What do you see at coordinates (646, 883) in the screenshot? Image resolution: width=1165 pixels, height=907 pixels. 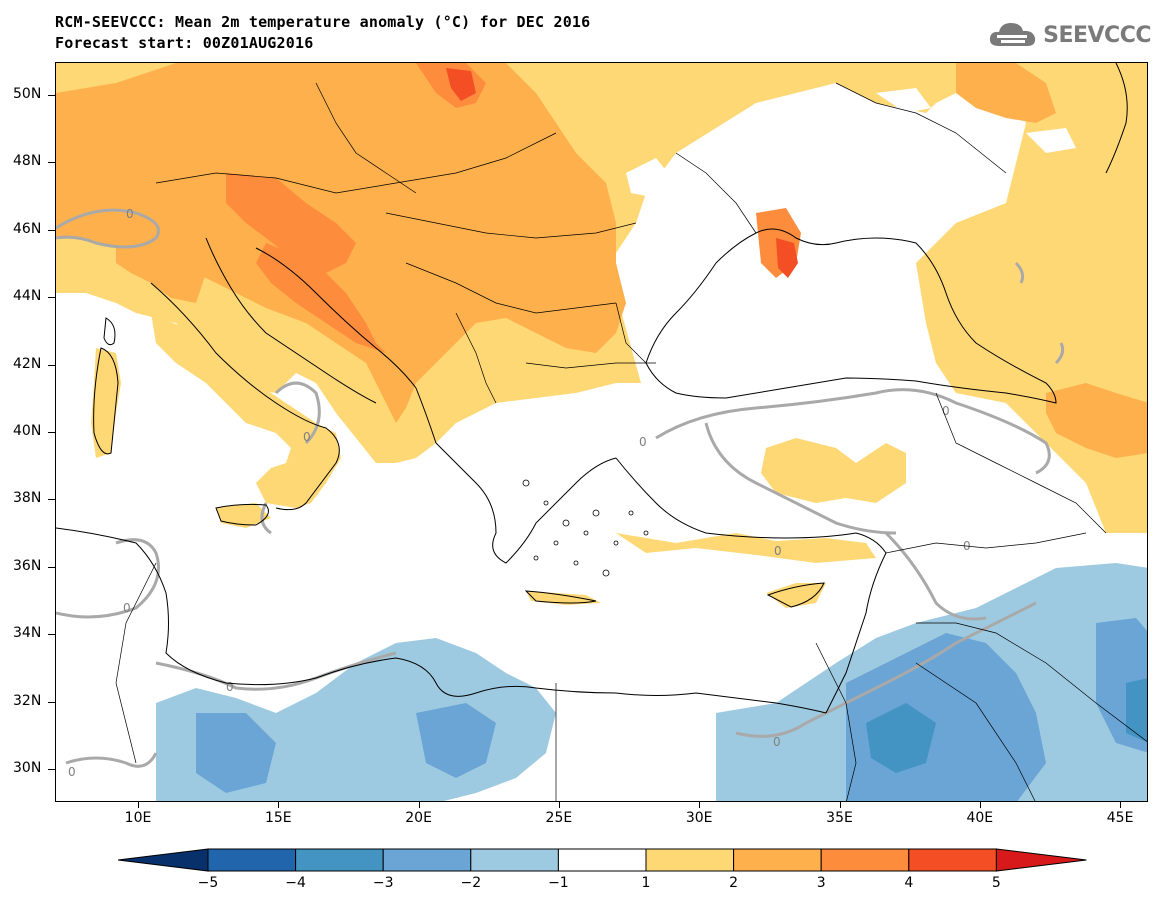 I see `colorbar-tick-label: 1` at bounding box center [646, 883].